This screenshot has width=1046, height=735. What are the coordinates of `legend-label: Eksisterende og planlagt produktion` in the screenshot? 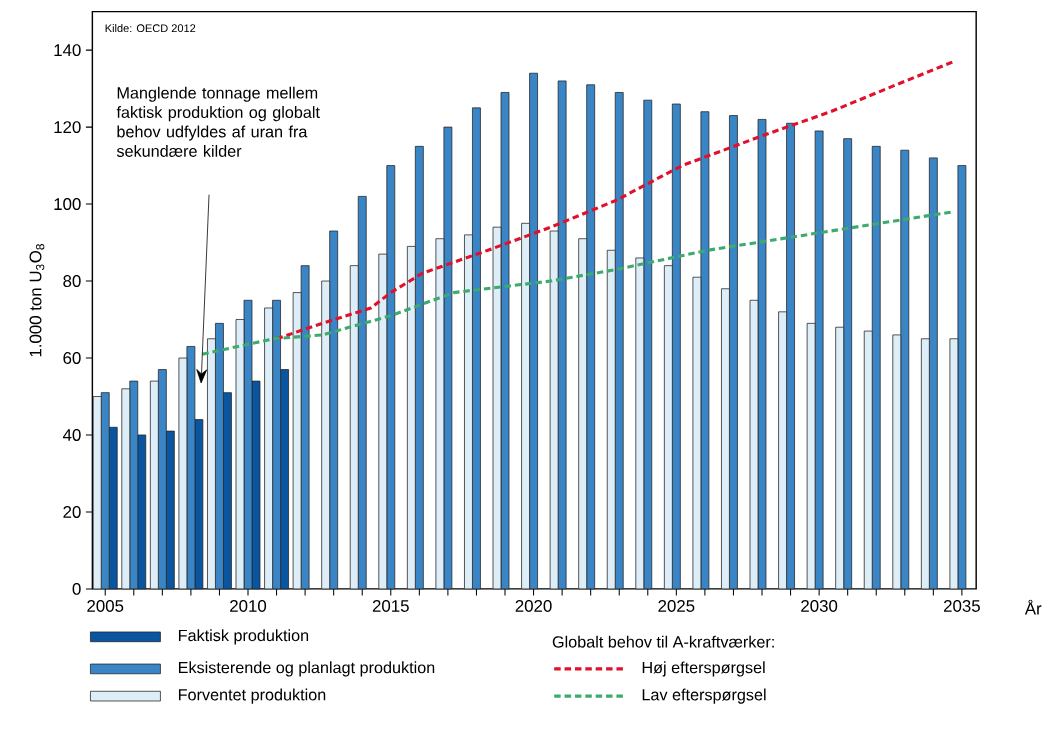 It's located at (306, 669).